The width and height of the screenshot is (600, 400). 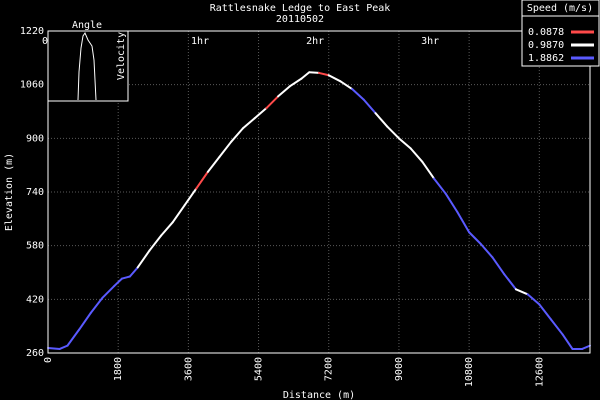 What do you see at coordinates (200, 41) in the screenshot?
I see `time-tick-label: 1hr` at bounding box center [200, 41].